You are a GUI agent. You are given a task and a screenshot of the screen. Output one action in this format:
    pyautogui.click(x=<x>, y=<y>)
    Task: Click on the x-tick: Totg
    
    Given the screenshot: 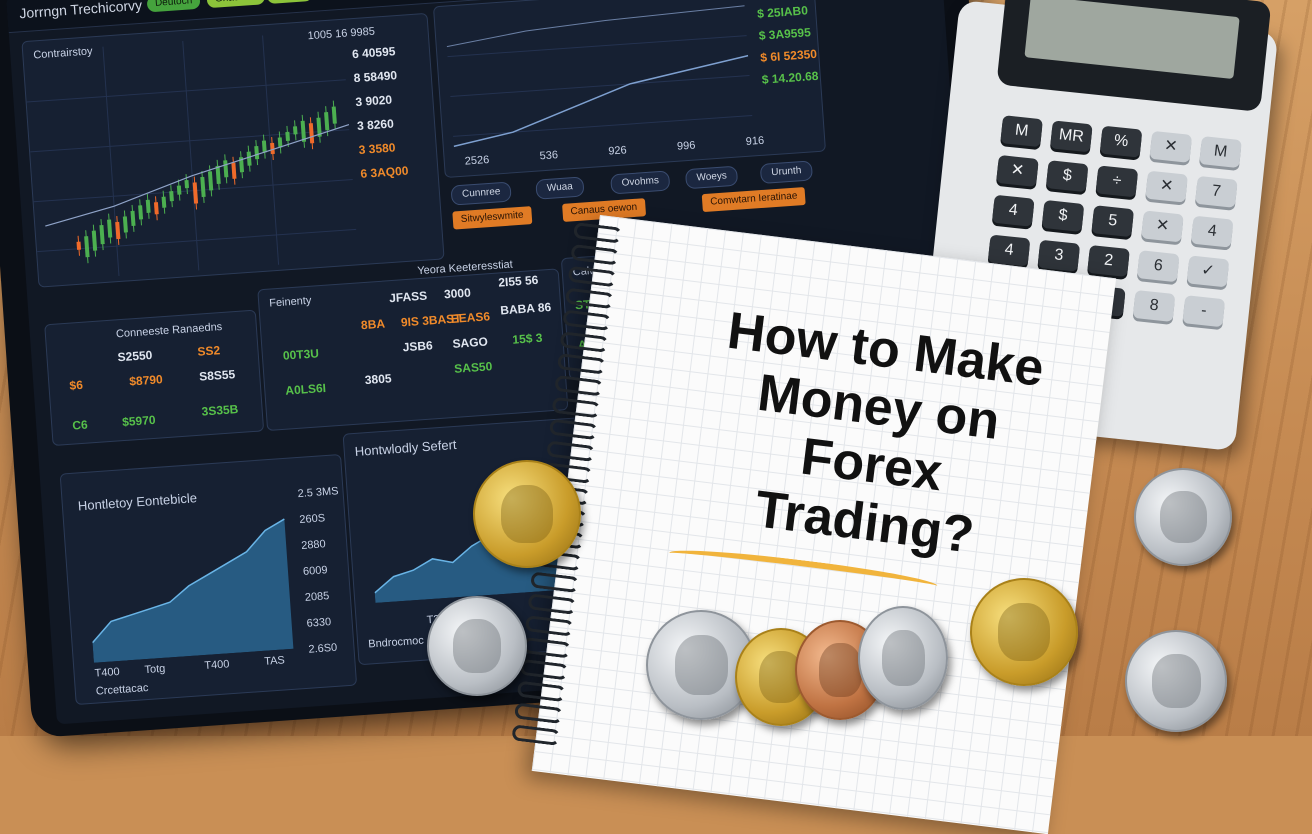 What is the action you would take?
    pyautogui.click(x=155, y=669)
    